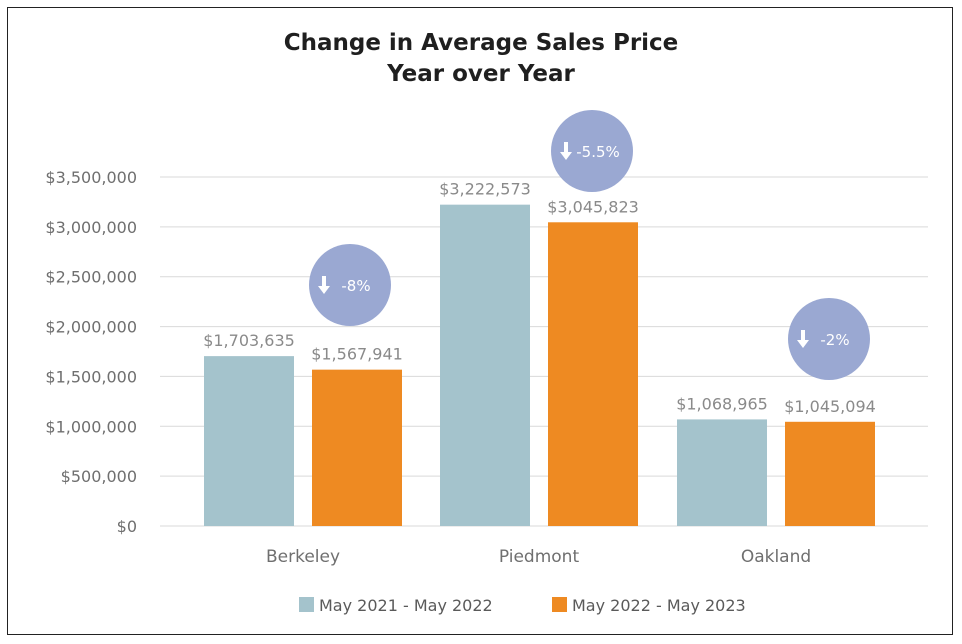  What do you see at coordinates (539, 557) in the screenshot?
I see `x-tick-label: Piedmont` at bounding box center [539, 557].